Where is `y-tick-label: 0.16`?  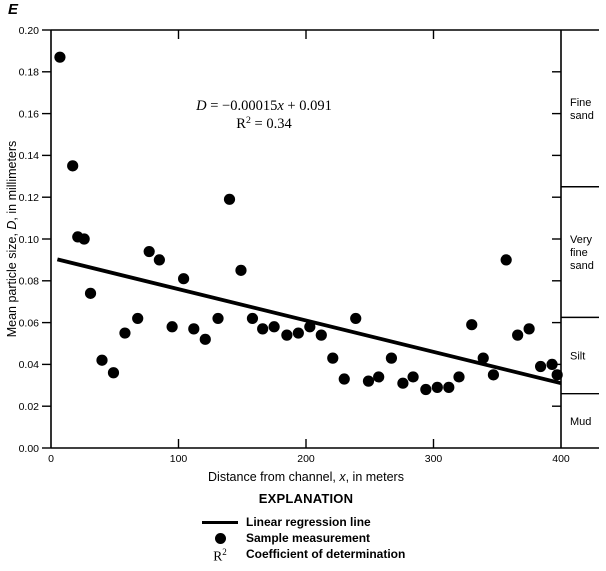 y-tick-label: 0.16 is located at coordinates (29, 114).